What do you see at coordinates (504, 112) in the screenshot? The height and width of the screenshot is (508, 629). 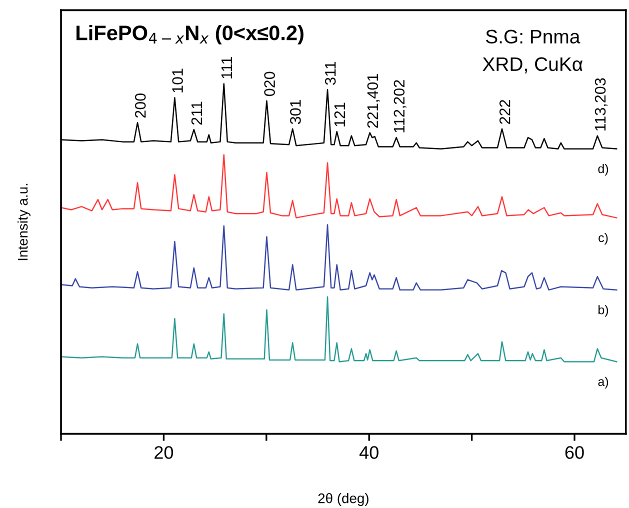 I see `annotation: 222` at bounding box center [504, 112].